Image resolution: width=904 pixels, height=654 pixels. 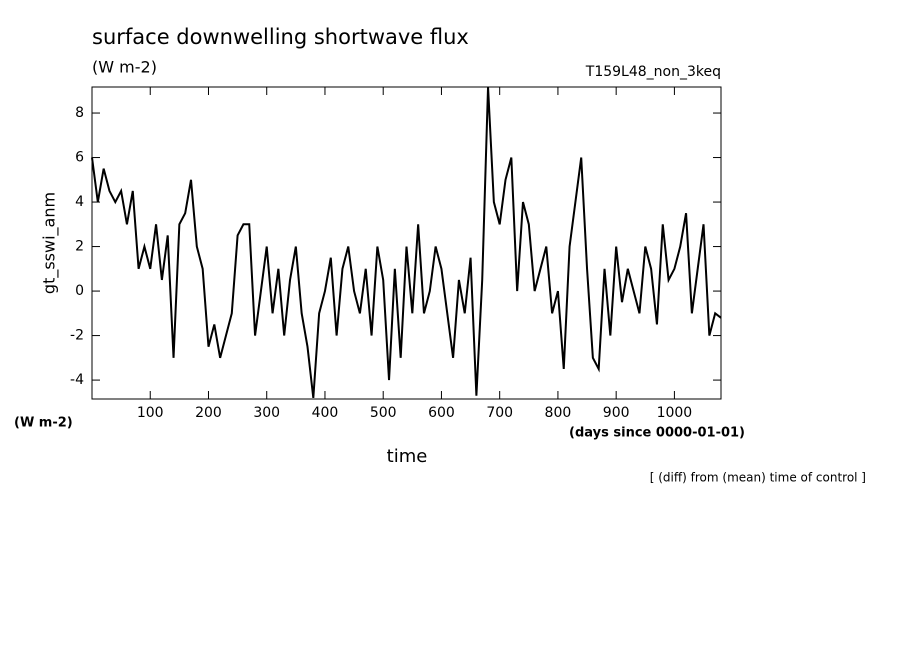 What do you see at coordinates (79, 202) in the screenshot?
I see `y-tick-label: 4` at bounding box center [79, 202].